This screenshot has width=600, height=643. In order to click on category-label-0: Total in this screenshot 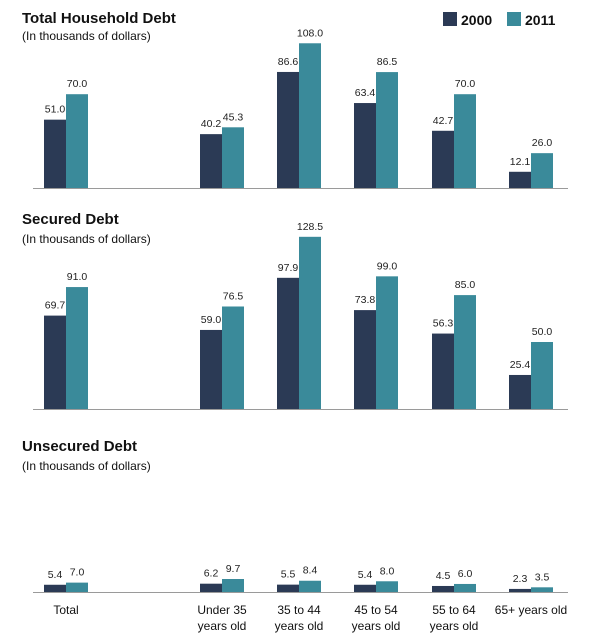, I will do `click(65, 610)`.